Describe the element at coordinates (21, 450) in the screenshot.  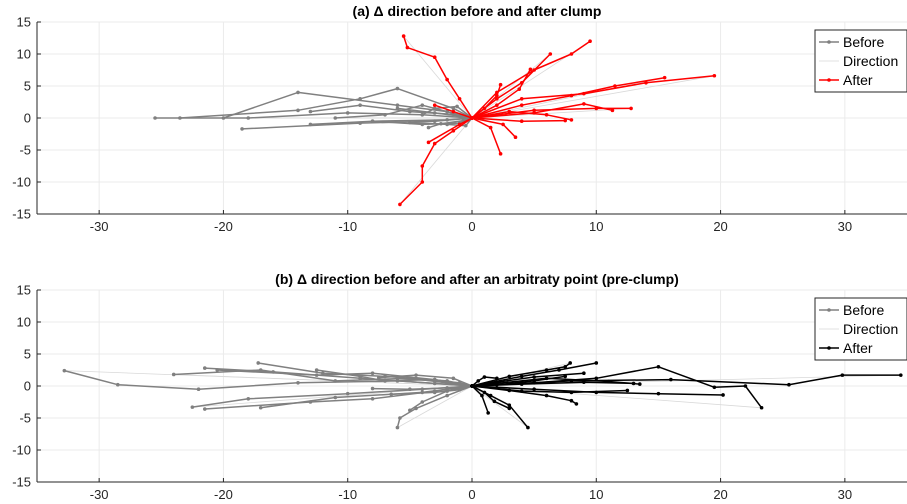
I see `y-tick-label: -10` at that location.